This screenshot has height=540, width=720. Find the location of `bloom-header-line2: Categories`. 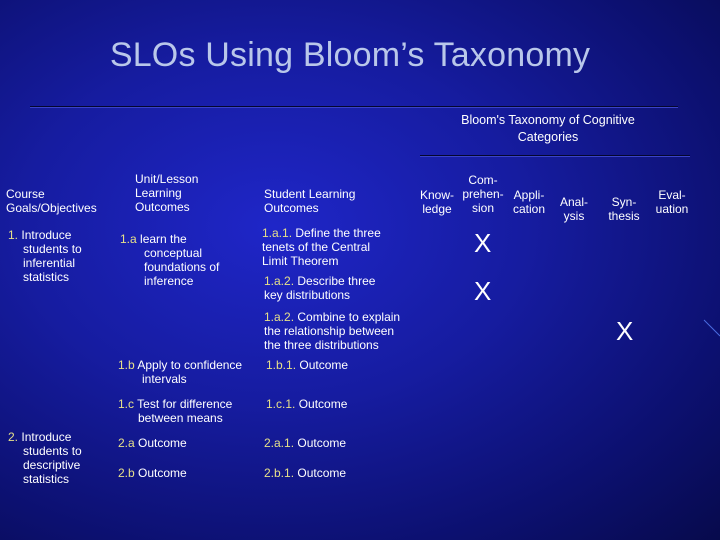

bloom-header-line2: Categories is located at coordinates (548, 137).